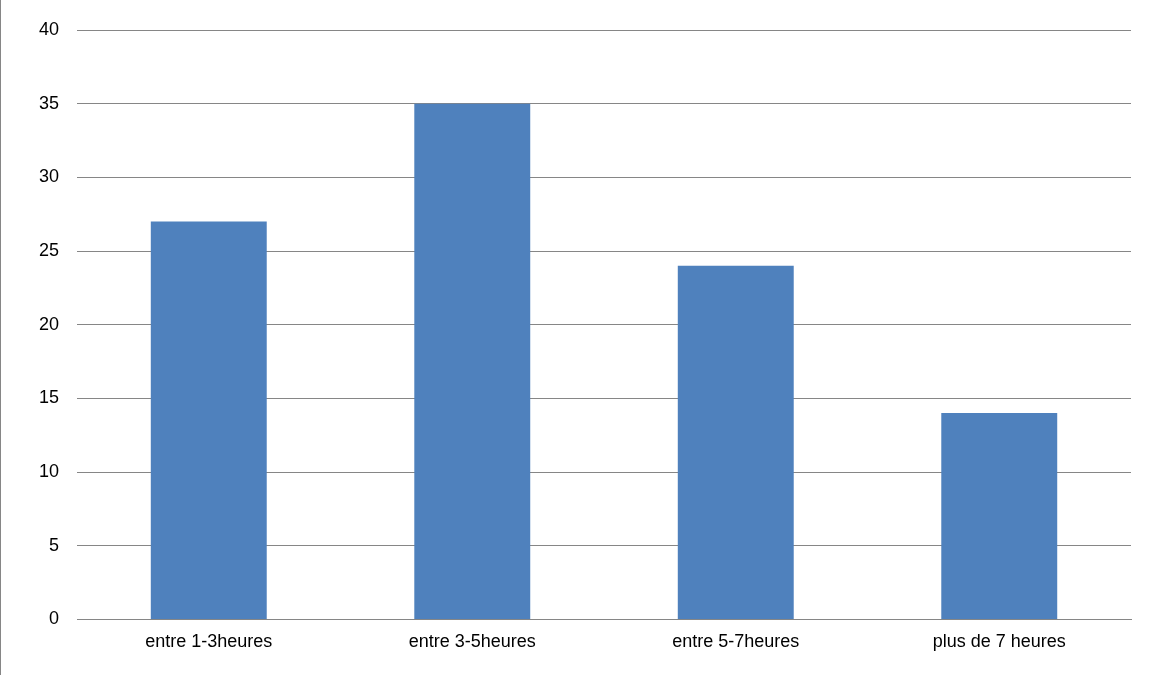  What do you see at coordinates (209, 641) in the screenshot?
I see `x-tick-label: entre 1-3heures` at bounding box center [209, 641].